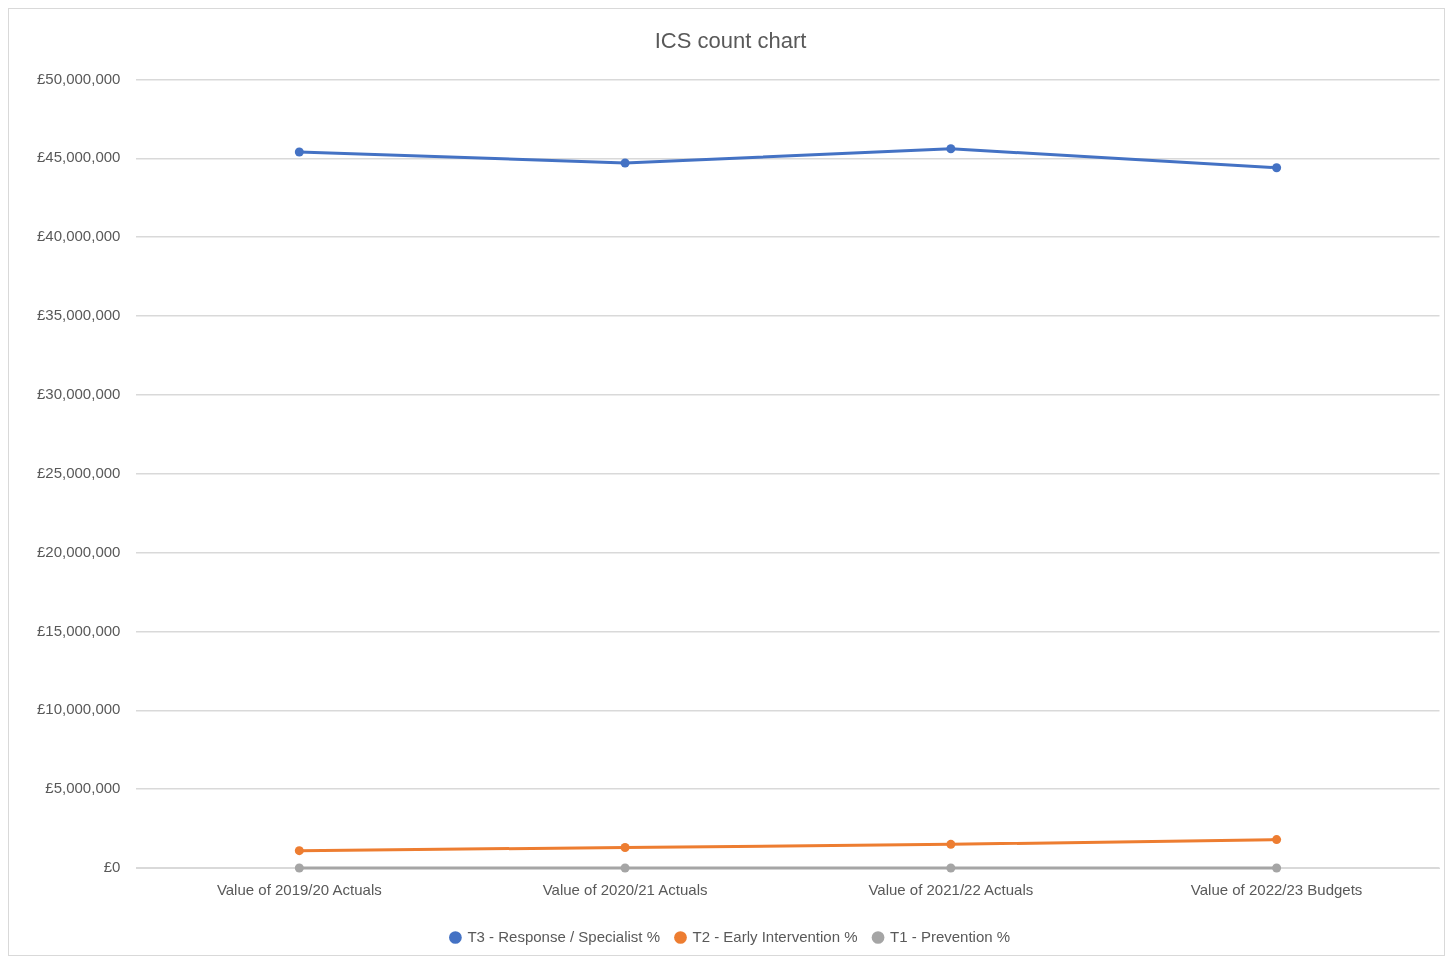 The height and width of the screenshot is (956, 1445). What do you see at coordinates (78, 630) in the screenshot?
I see `y-tick-label: £15,000,000` at bounding box center [78, 630].